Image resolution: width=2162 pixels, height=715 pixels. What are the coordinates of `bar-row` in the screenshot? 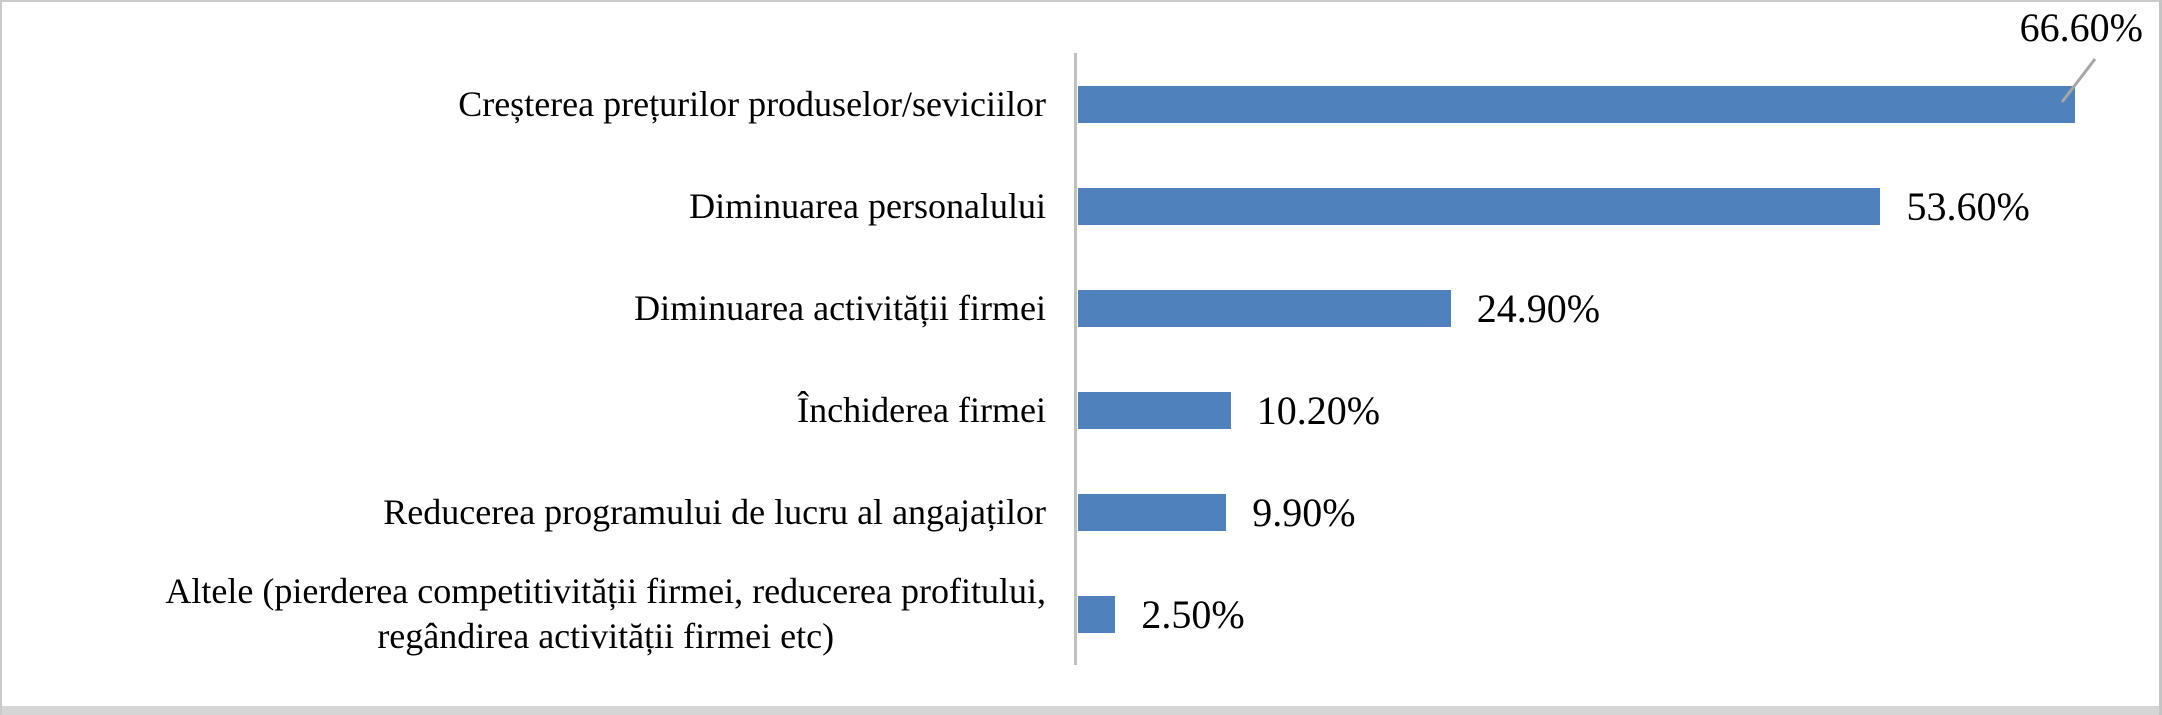 It's located at (1602, 104).